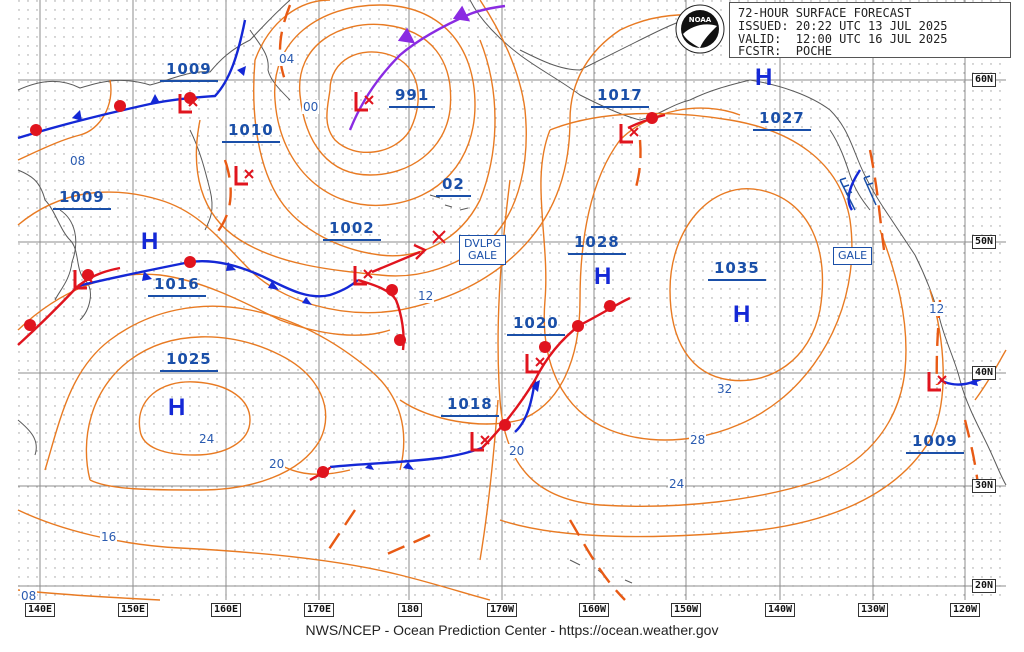 Image resolution: width=1024 pixels, height=652 pixels. Describe the element at coordinates (482, 255) in the screenshot. I see `warning-line: GALE` at that location.